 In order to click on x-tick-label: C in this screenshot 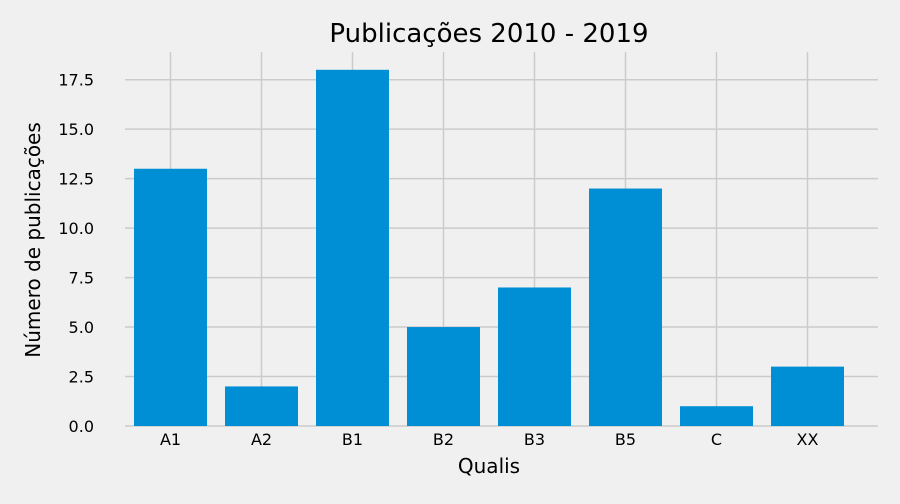, I will do `click(716, 439)`.